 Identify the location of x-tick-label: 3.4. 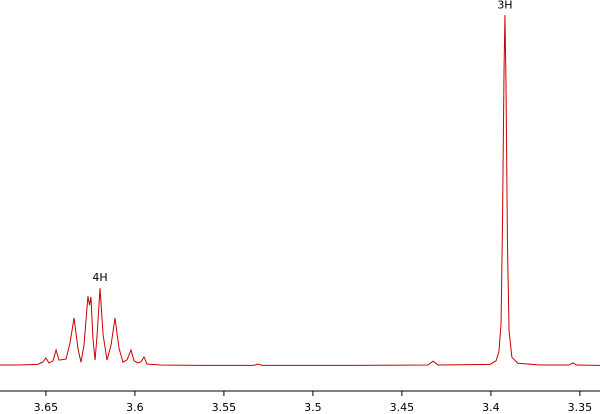
(491, 407).